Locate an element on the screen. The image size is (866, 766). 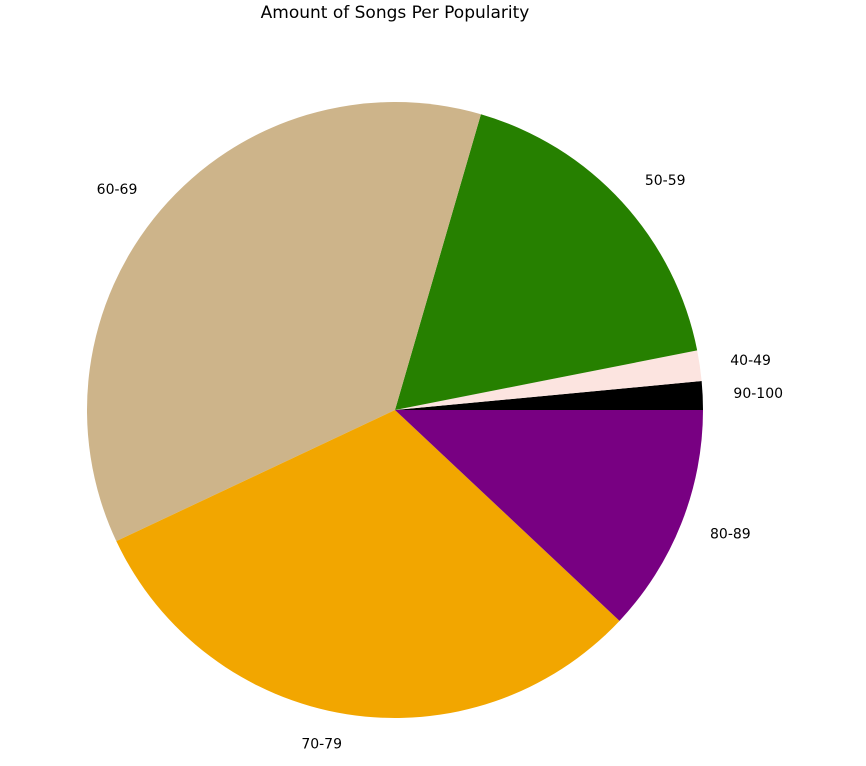
chart-title: Amount of Songs Per Popularity is located at coordinates (395, 13).